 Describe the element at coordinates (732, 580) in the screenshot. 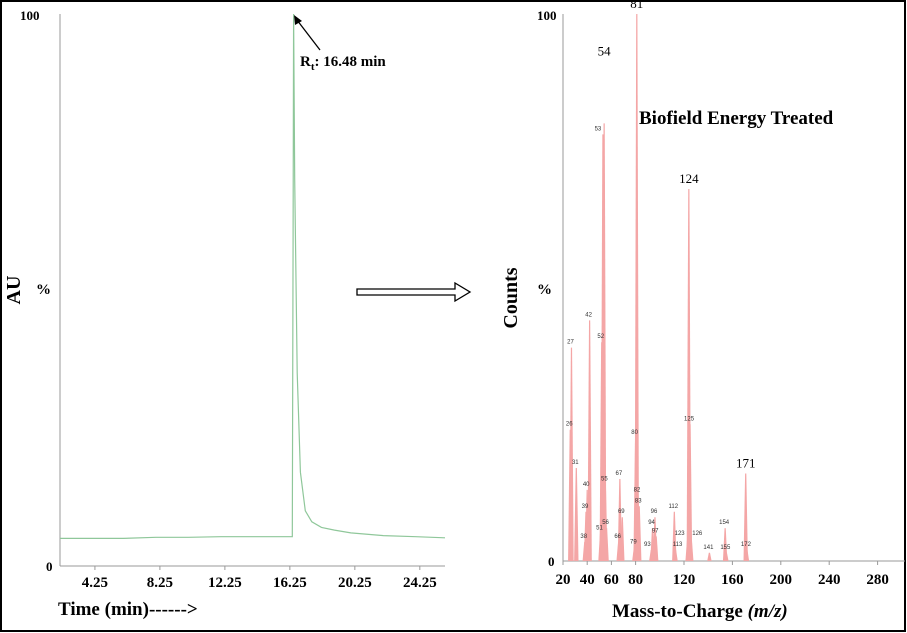

I see `ms-x-tick-label: 160` at that location.